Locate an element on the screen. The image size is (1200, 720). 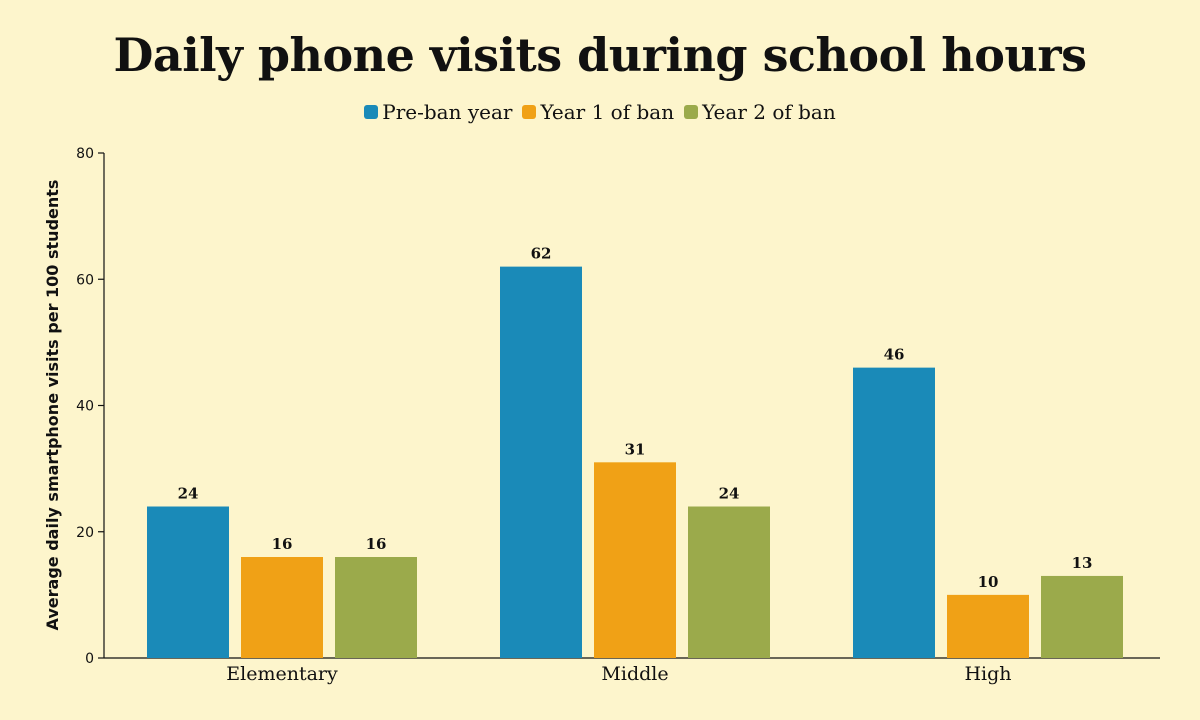
y-tick-label: 60 is located at coordinates (85, 280).